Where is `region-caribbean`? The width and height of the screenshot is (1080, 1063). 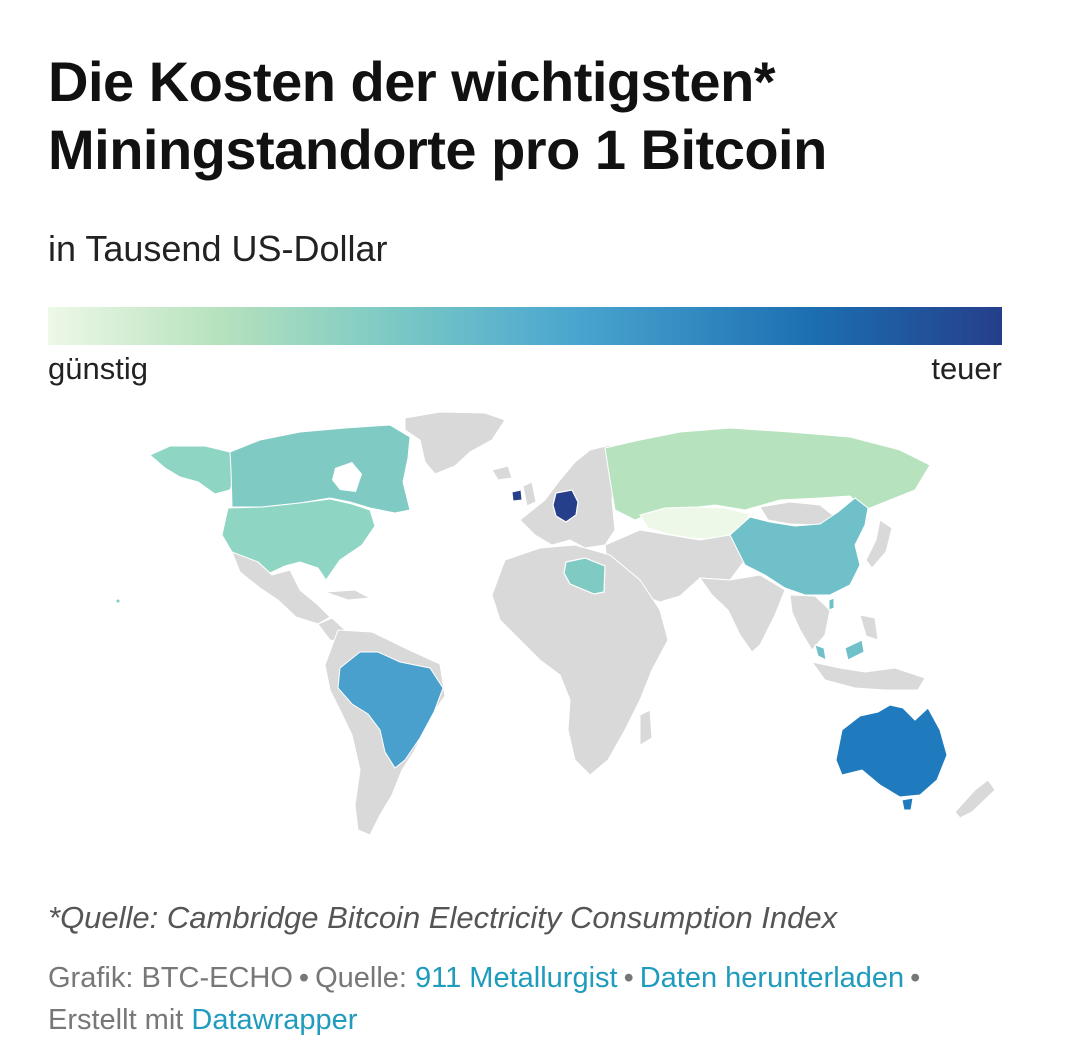 region-caribbean is located at coordinates (348, 595).